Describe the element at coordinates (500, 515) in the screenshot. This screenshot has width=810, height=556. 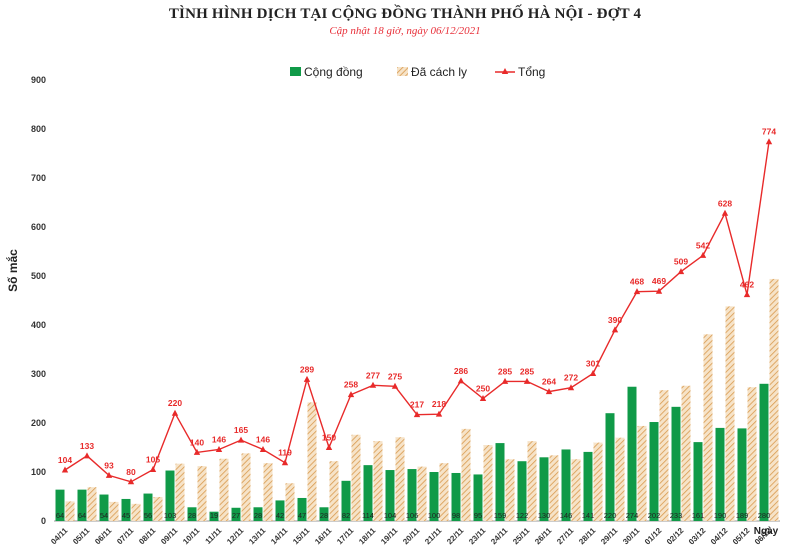
I see `bar-label-cong-dong: 159` at that location.